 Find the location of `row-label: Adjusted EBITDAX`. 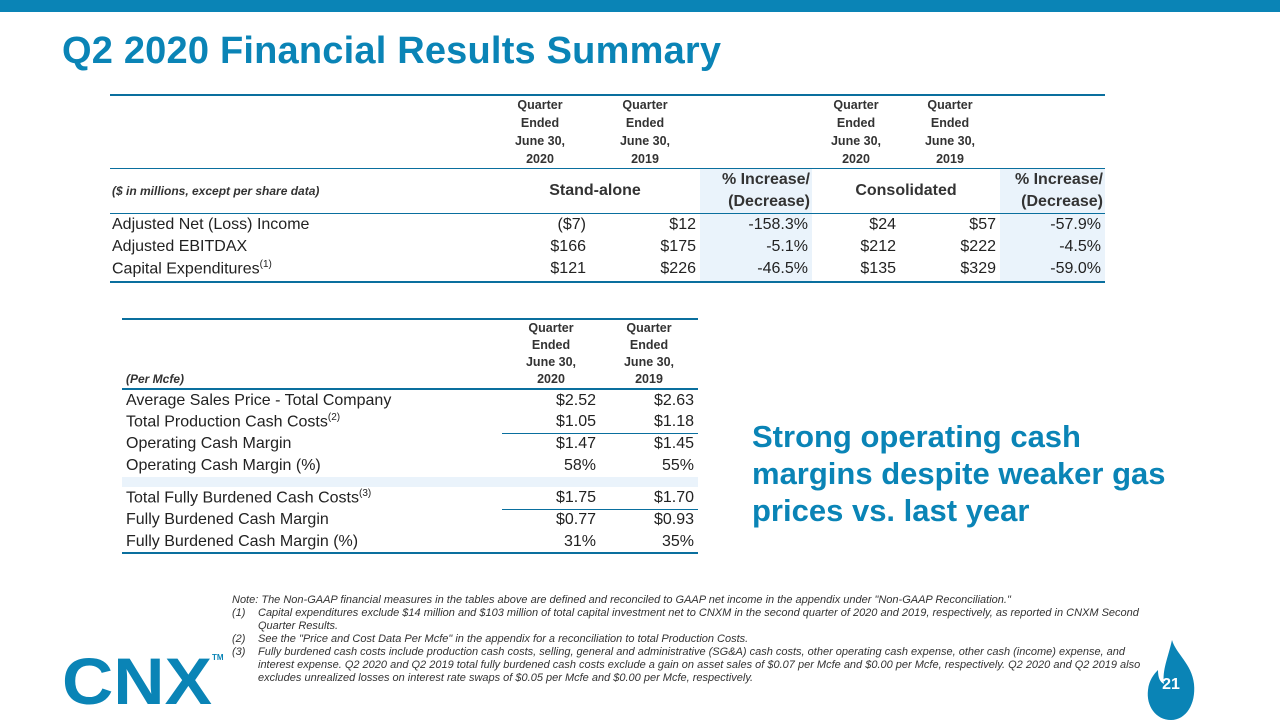

row-label: Adjusted EBITDAX is located at coordinates (180, 246).